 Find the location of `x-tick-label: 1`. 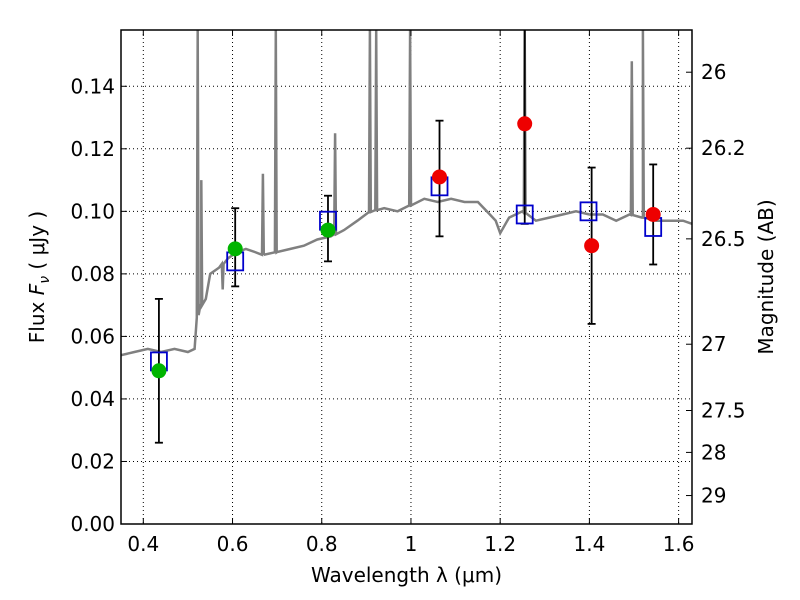

x-tick-label: 1 is located at coordinates (411, 544).